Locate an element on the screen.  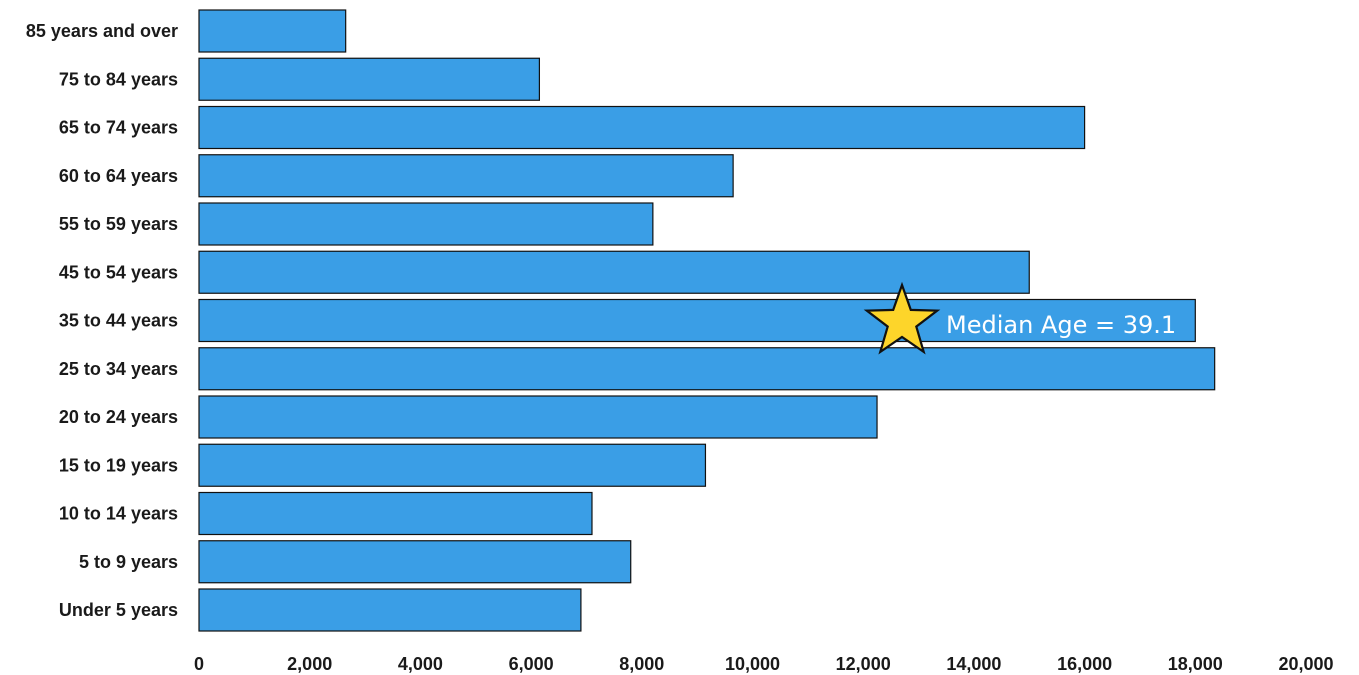
category-label: Under 5 years is located at coordinates (118, 610).